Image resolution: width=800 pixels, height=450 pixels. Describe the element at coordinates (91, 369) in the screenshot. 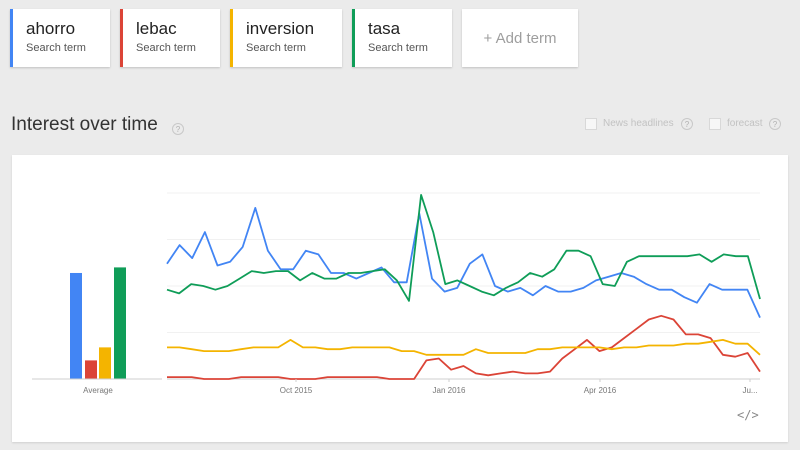

I see `average-bar-lebac` at that location.